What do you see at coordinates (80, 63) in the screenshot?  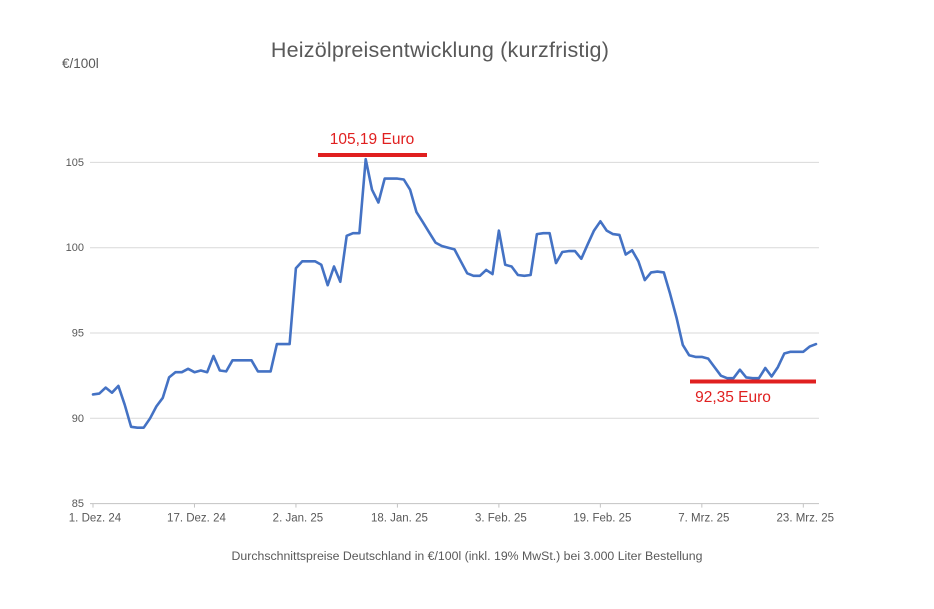 I see `y-axis-unit-label: €/100l` at bounding box center [80, 63].